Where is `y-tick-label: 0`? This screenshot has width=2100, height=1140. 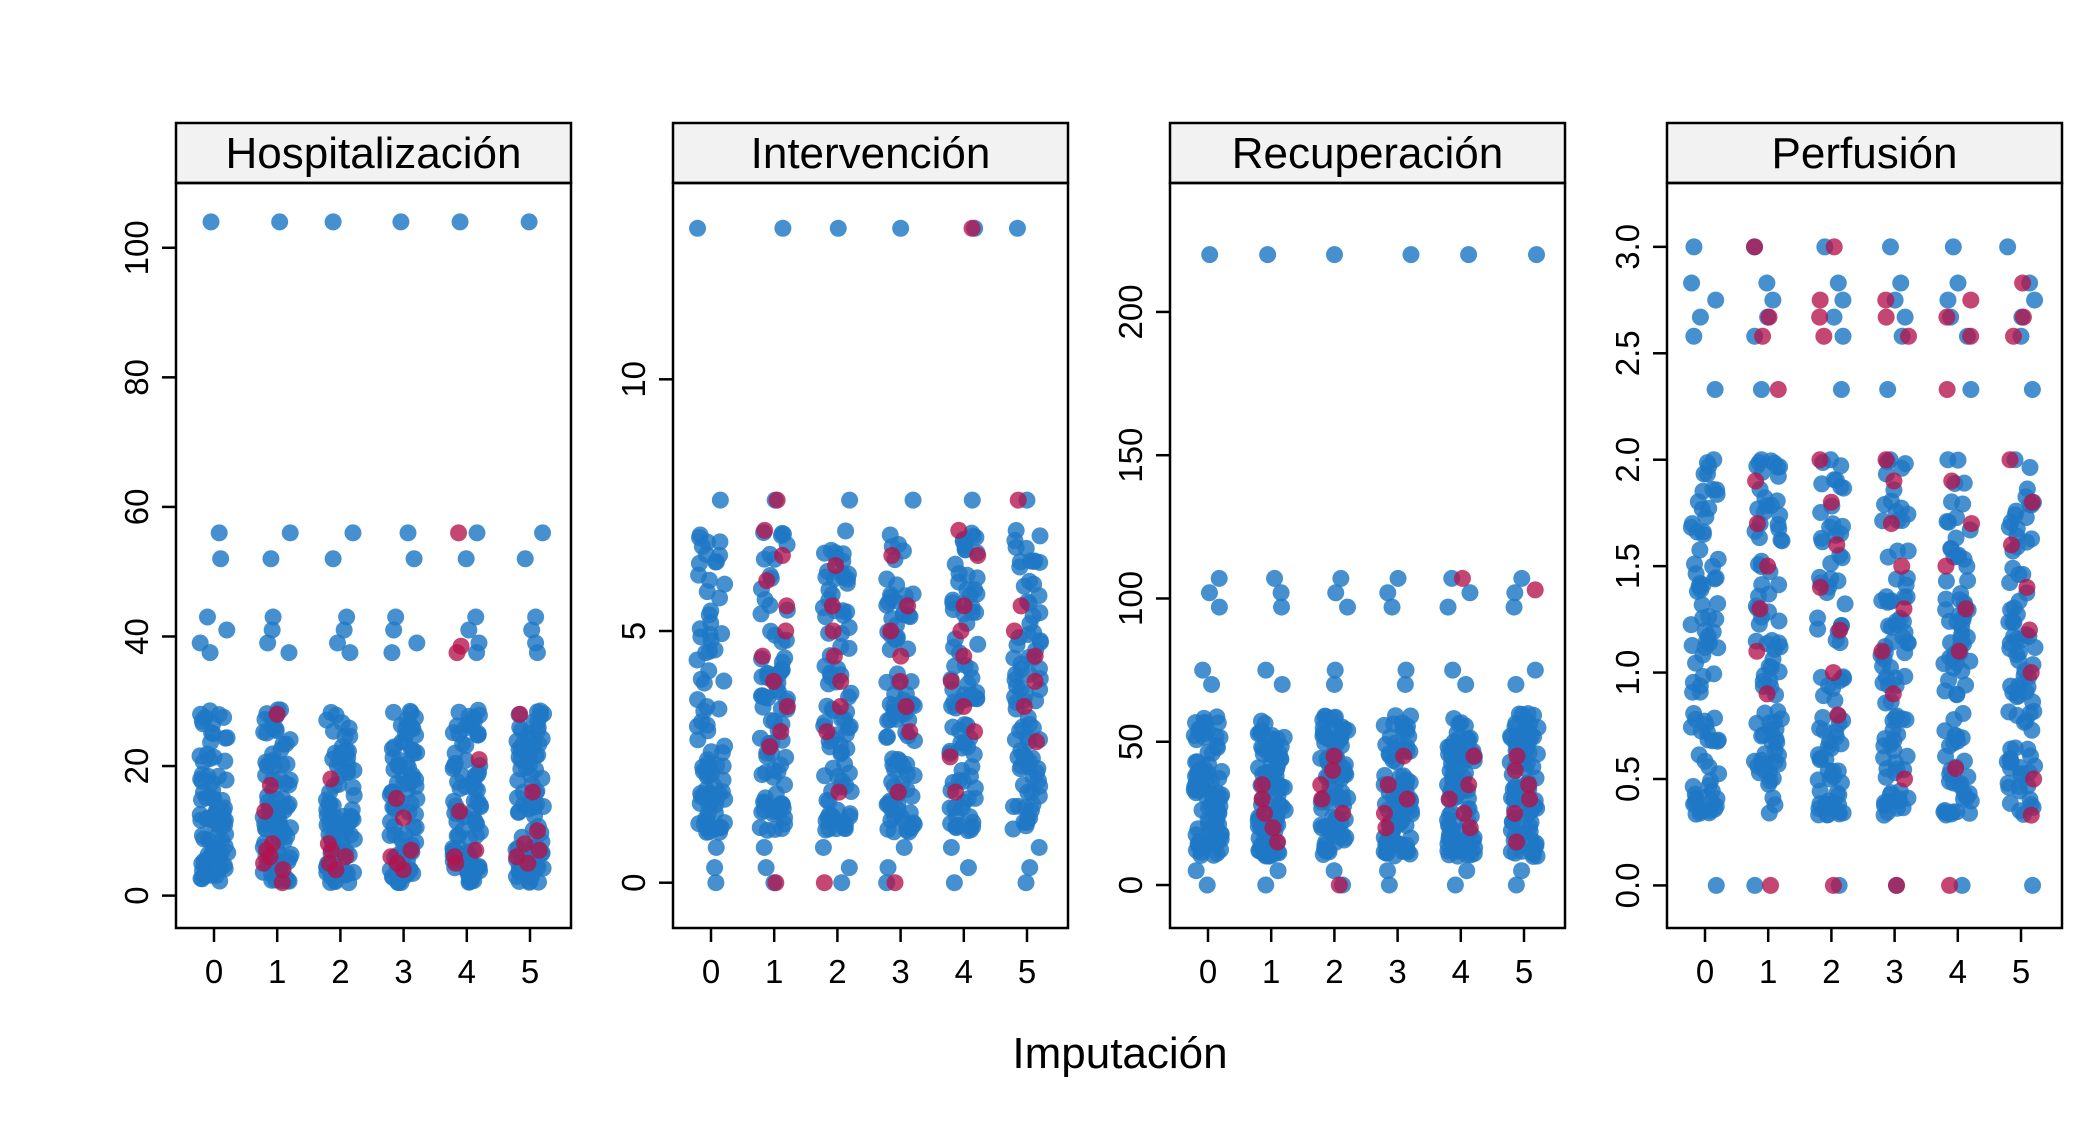
y-tick-label: 0 is located at coordinates (1130, 885).